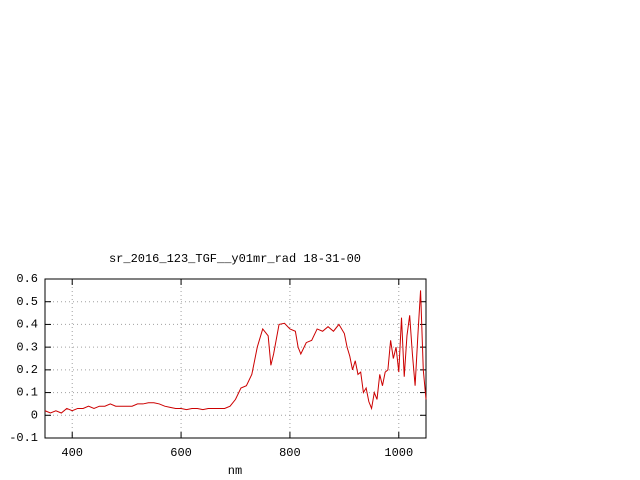 This screenshot has width=640, height=480. I want to click on chart-title: sr_2016_123_TGF__y01mr_rad 18-31-00, so click(235, 259).